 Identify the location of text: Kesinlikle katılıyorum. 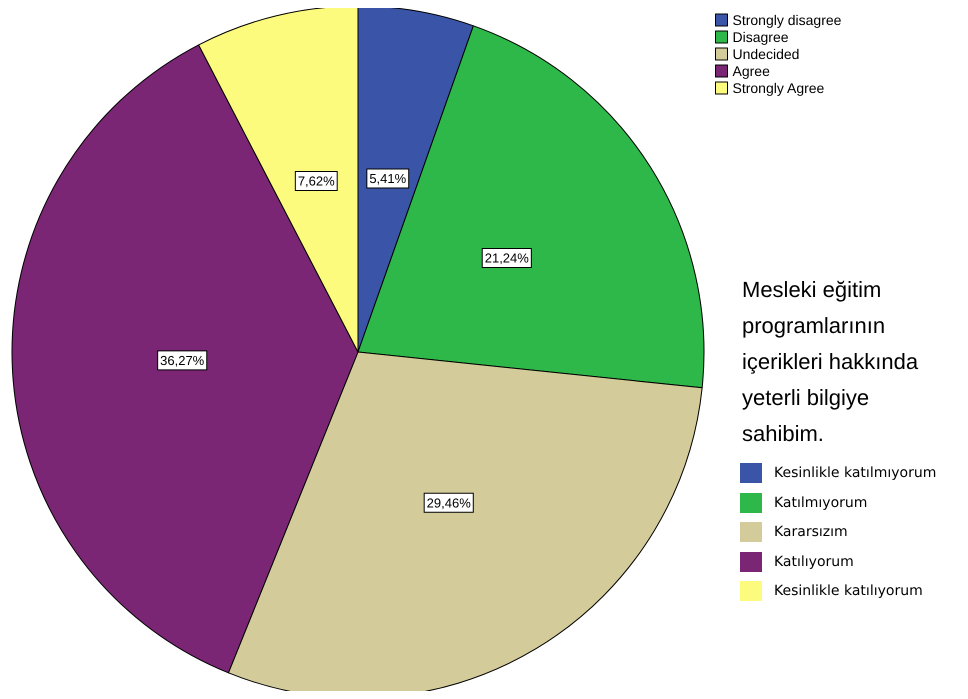
(848, 591).